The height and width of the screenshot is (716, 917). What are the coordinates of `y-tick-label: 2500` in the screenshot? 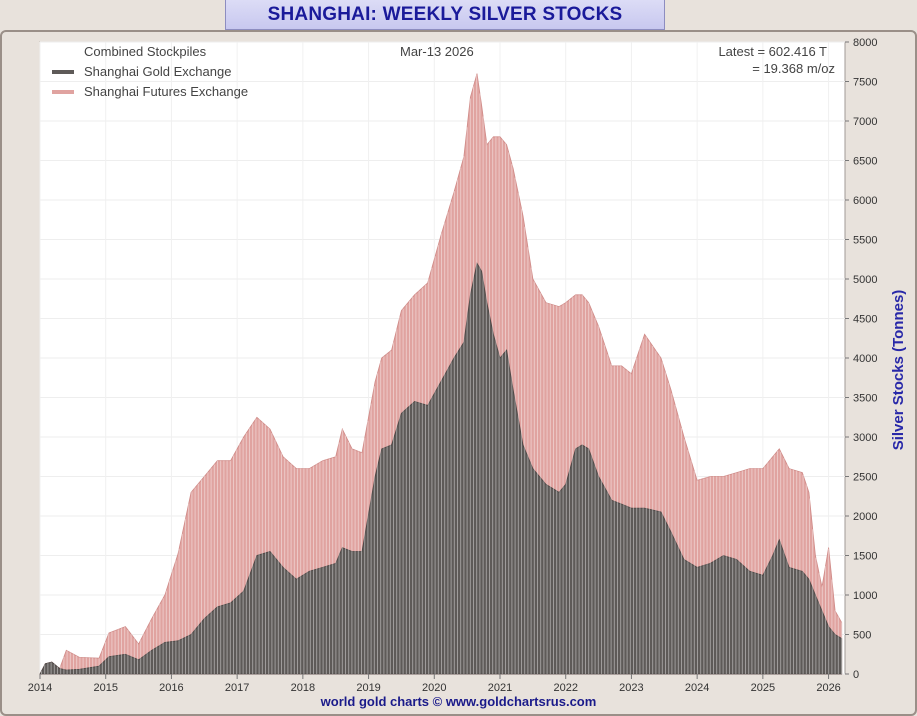 It's located at (865, 478).